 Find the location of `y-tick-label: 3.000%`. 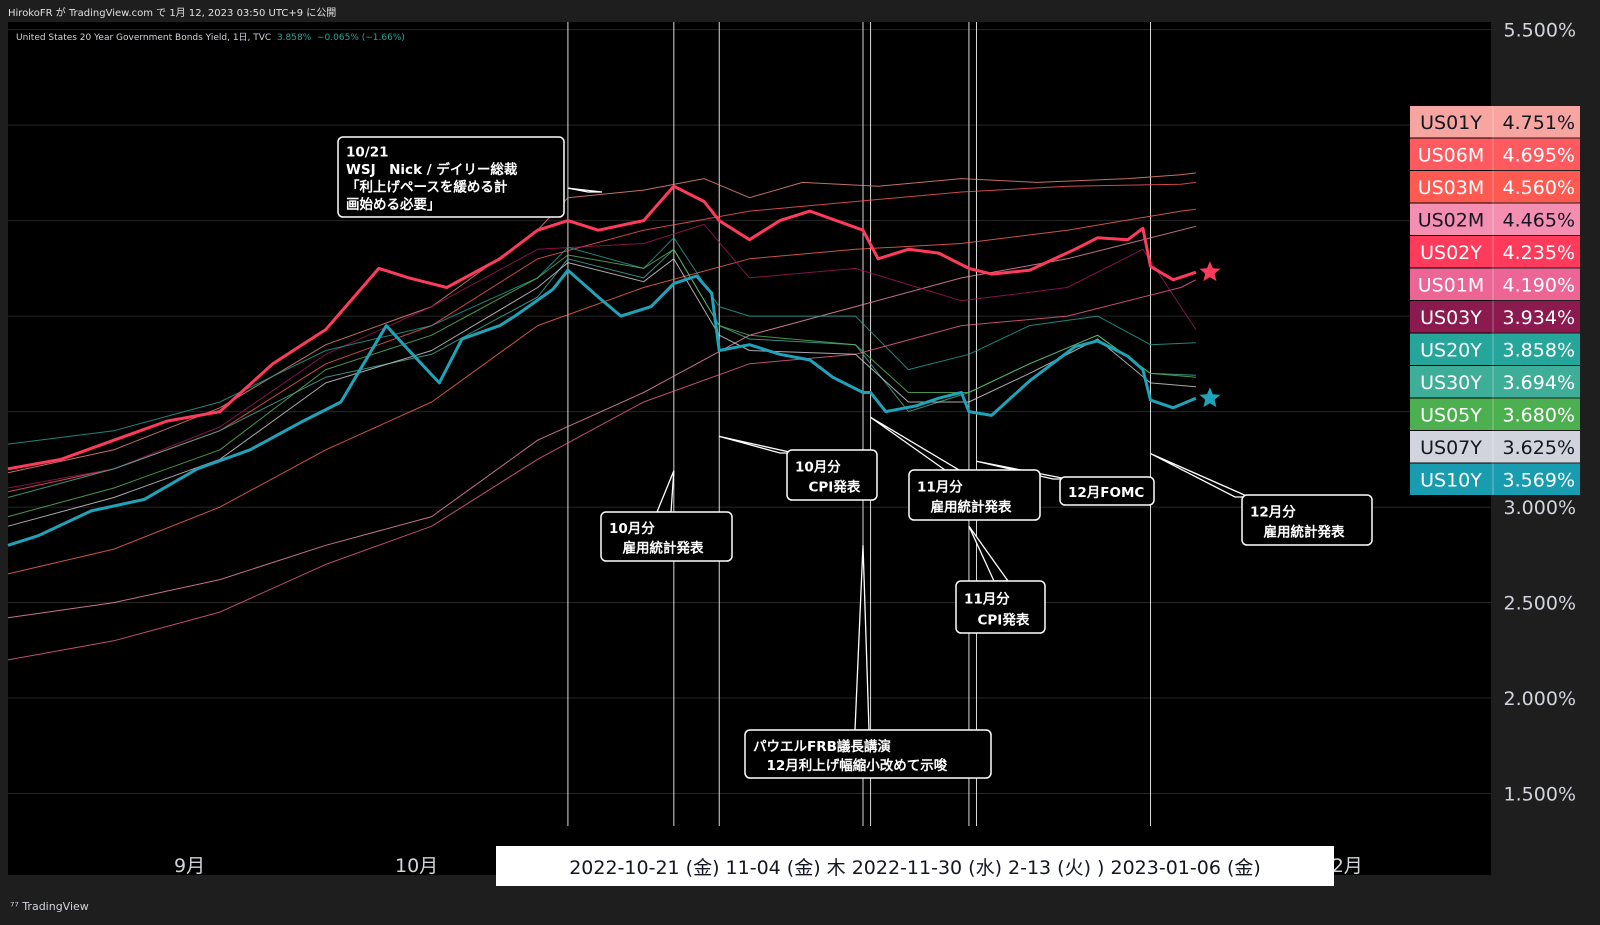

y-tick-label: 3.000% is located at coordinates (1540, 508).